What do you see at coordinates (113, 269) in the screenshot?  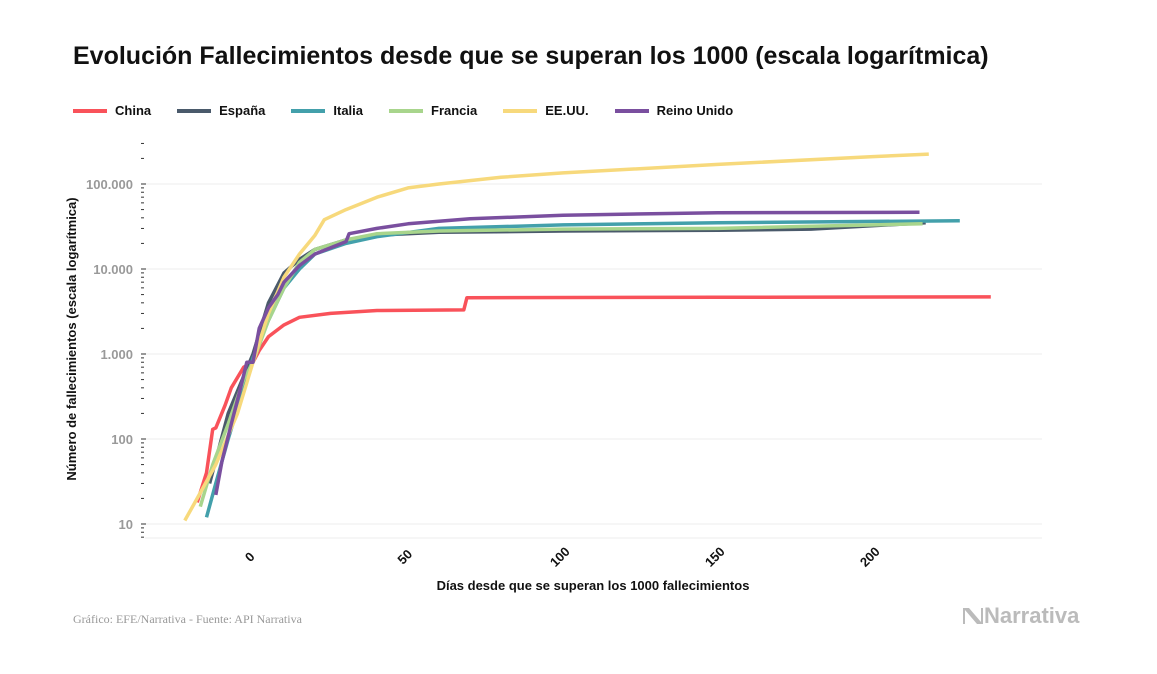 I see `y-tick-label: 10.000` at bounding box center [113, 269].